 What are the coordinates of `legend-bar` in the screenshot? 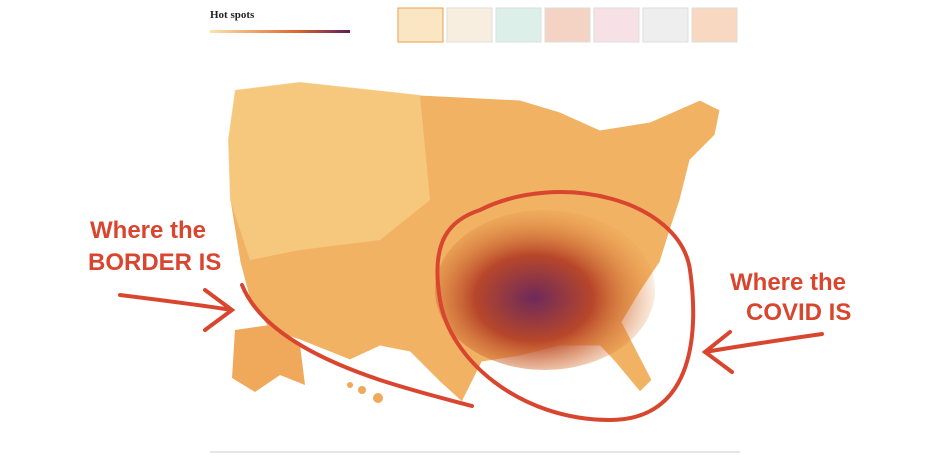 It's located at (280, 31).